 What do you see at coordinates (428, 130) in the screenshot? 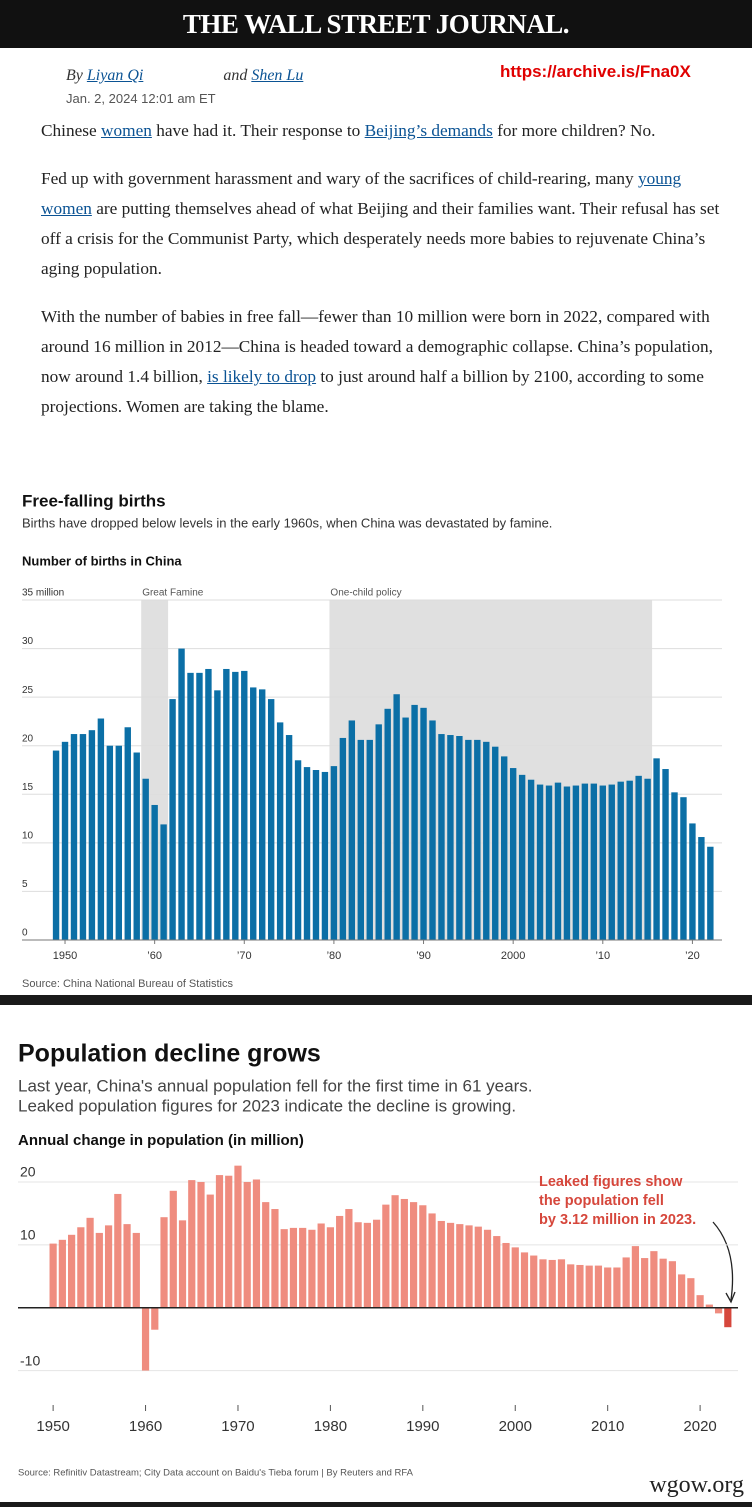
I see `inline-link: Beijing’s demands` at bounding box center [428, 130].